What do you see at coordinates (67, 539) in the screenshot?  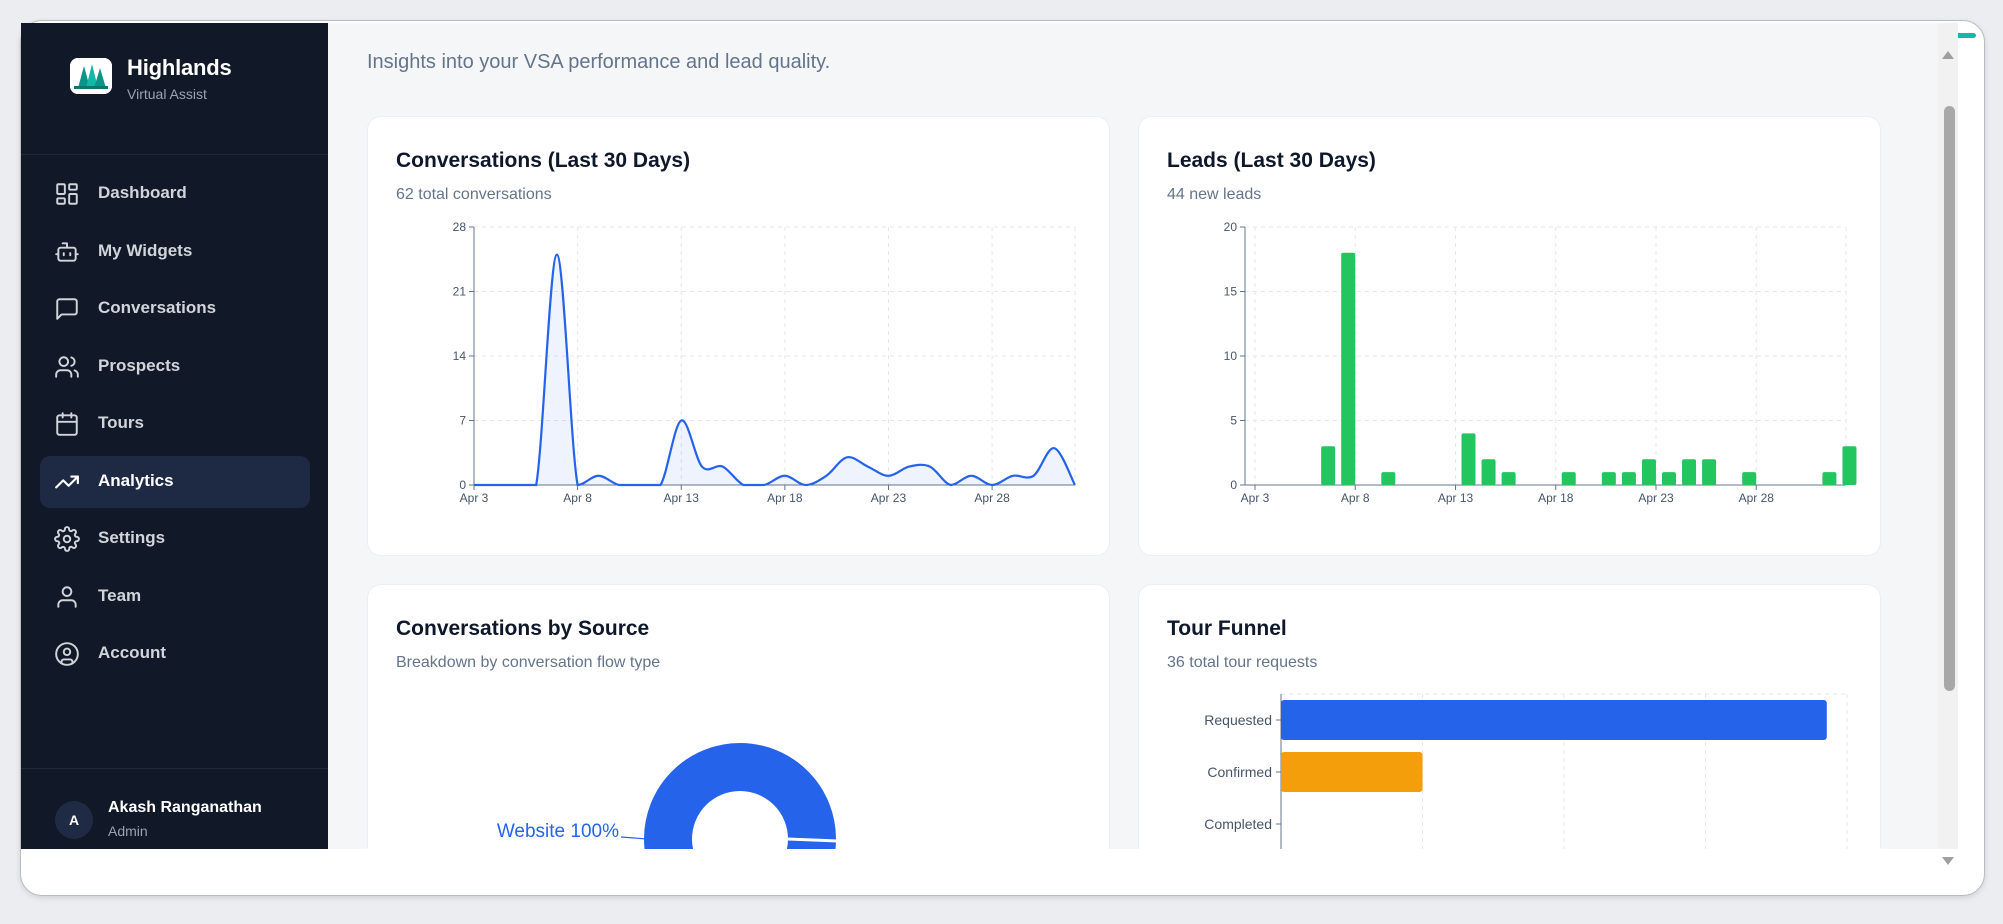 I see `gear-icon` at bounding box center [67, 539].